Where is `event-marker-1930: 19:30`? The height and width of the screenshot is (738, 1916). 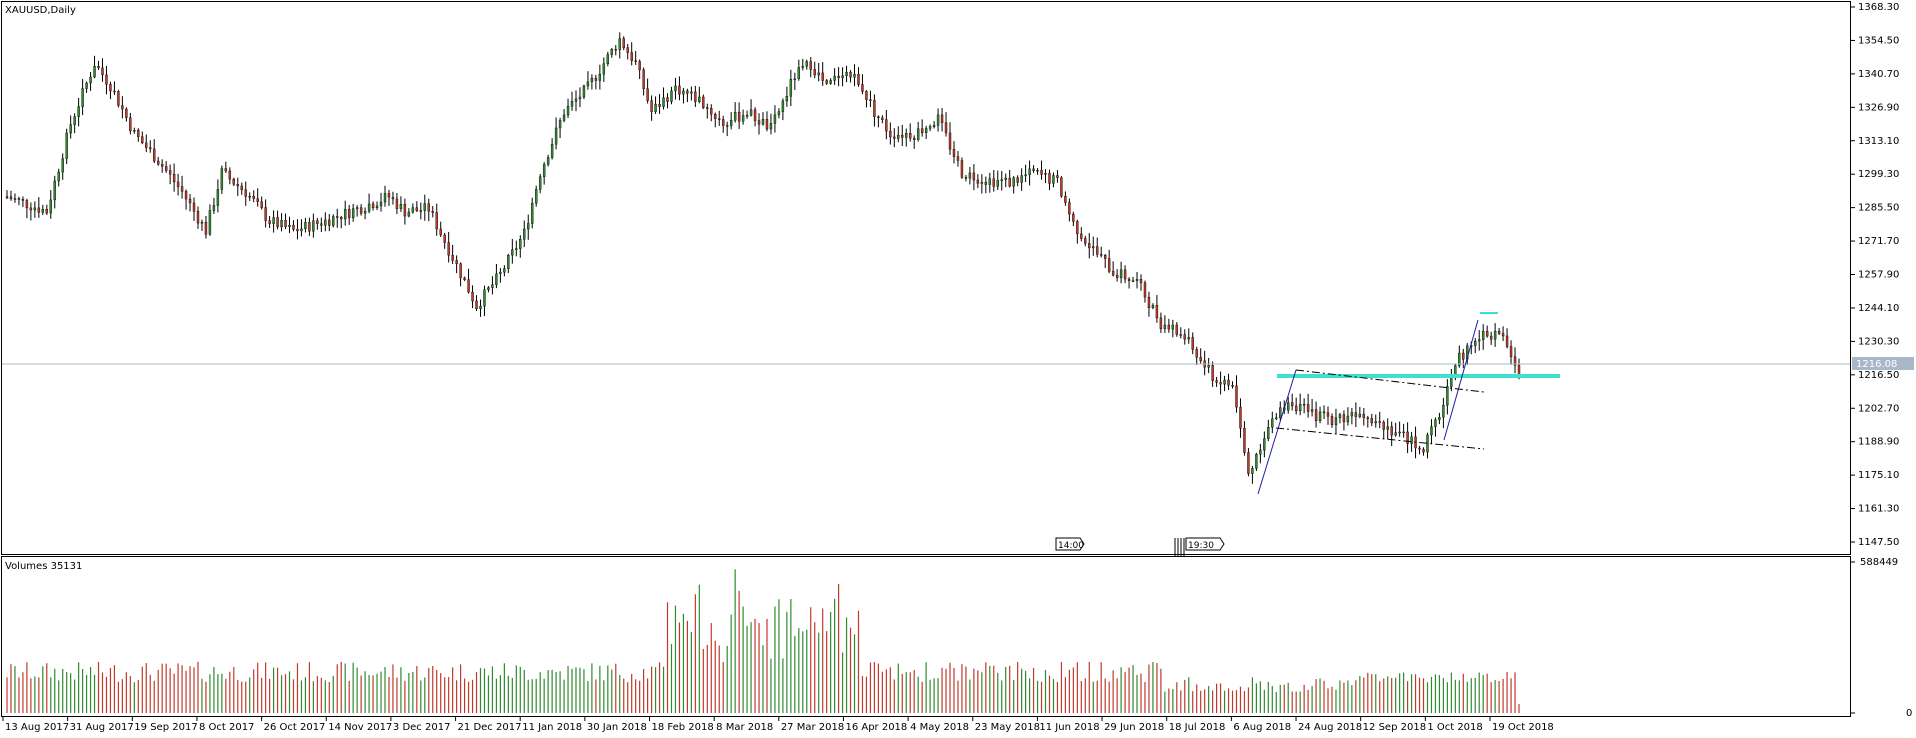 event-marker-1930: 19:30 is located at coordinates (1199, 546).